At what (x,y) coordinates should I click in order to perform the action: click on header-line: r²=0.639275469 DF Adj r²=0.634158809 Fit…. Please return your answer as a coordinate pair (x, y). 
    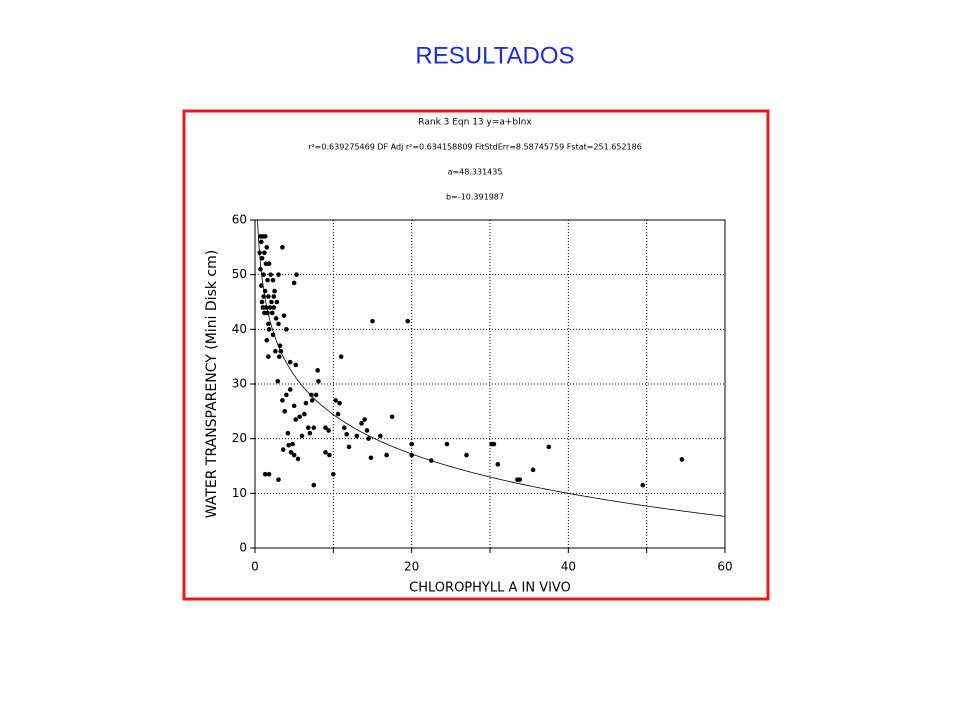
    Looking at the image, I should click on (475, 147).